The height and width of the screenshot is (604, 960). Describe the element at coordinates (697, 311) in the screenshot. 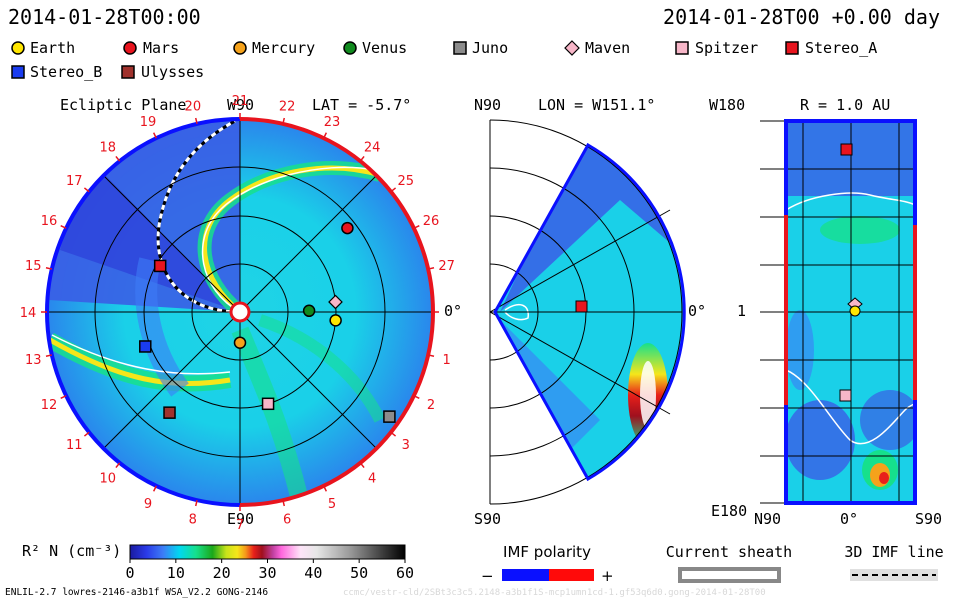

I see `meridional-zero-label: 0°` at that location.